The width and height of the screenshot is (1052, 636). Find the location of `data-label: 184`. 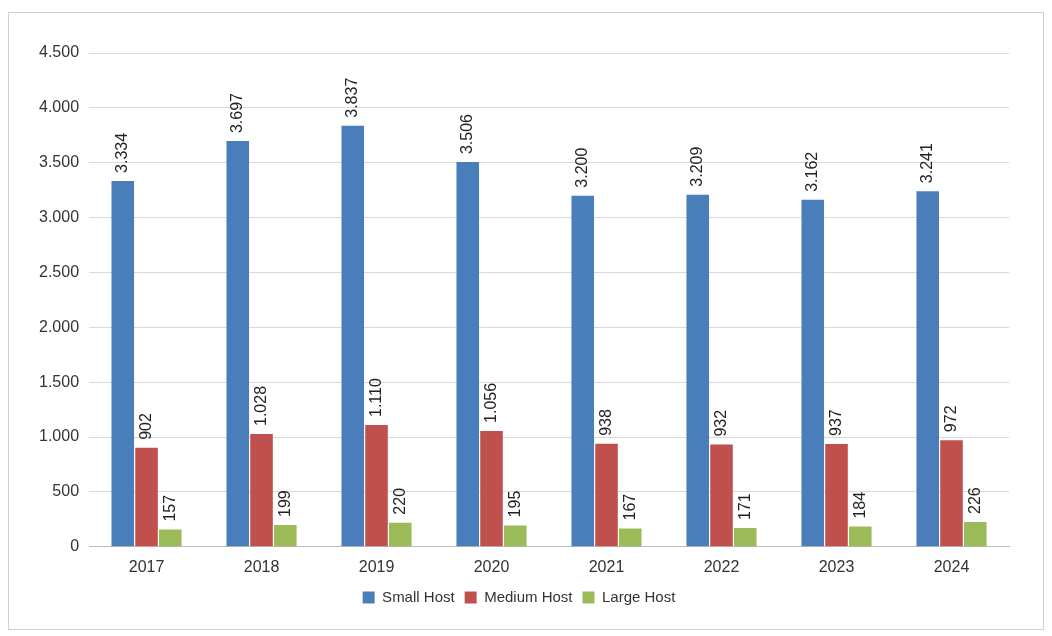

data-label: 184 is located at coordinates (859, 505).